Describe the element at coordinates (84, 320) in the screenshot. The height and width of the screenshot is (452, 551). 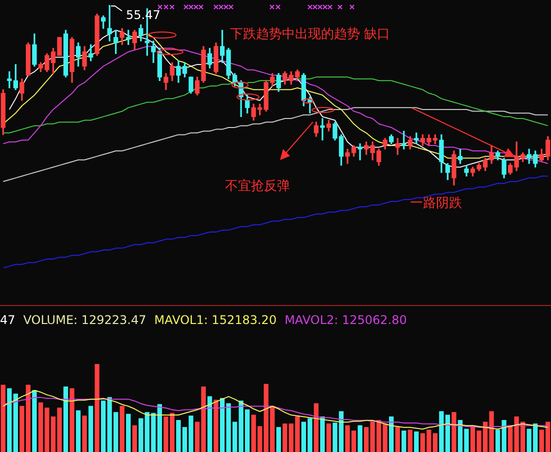
I see `text: VOLUME: 129223.47` at that location.